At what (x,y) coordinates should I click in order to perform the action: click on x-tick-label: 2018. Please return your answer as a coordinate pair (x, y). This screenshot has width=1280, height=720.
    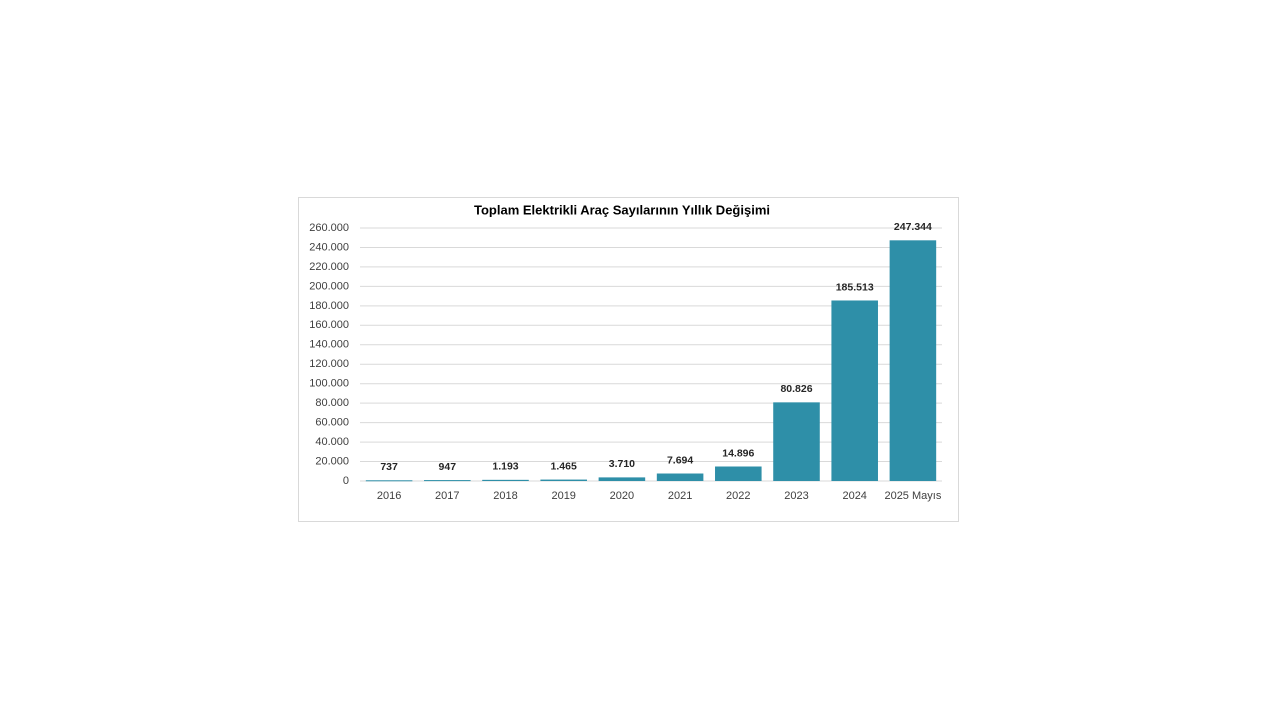
    Looking at the image, I should click on (505, 496).